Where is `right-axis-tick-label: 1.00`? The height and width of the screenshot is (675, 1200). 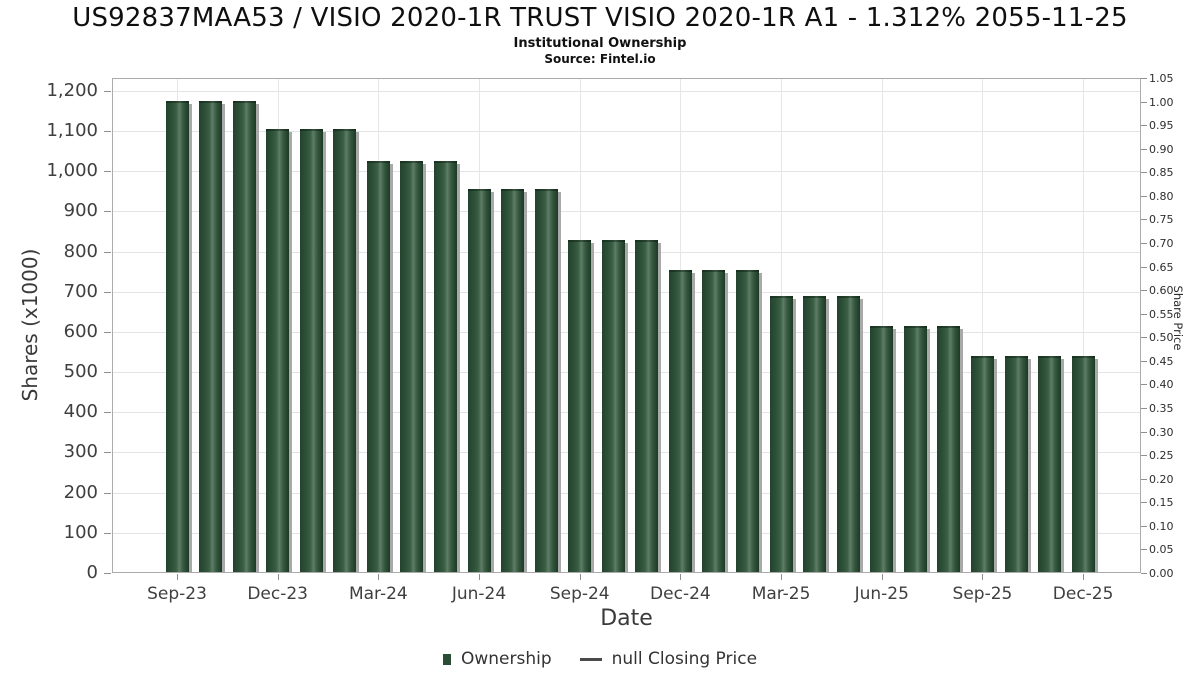
right-axis-tick-label: 1.00 is located at coordinates (1161, 102).